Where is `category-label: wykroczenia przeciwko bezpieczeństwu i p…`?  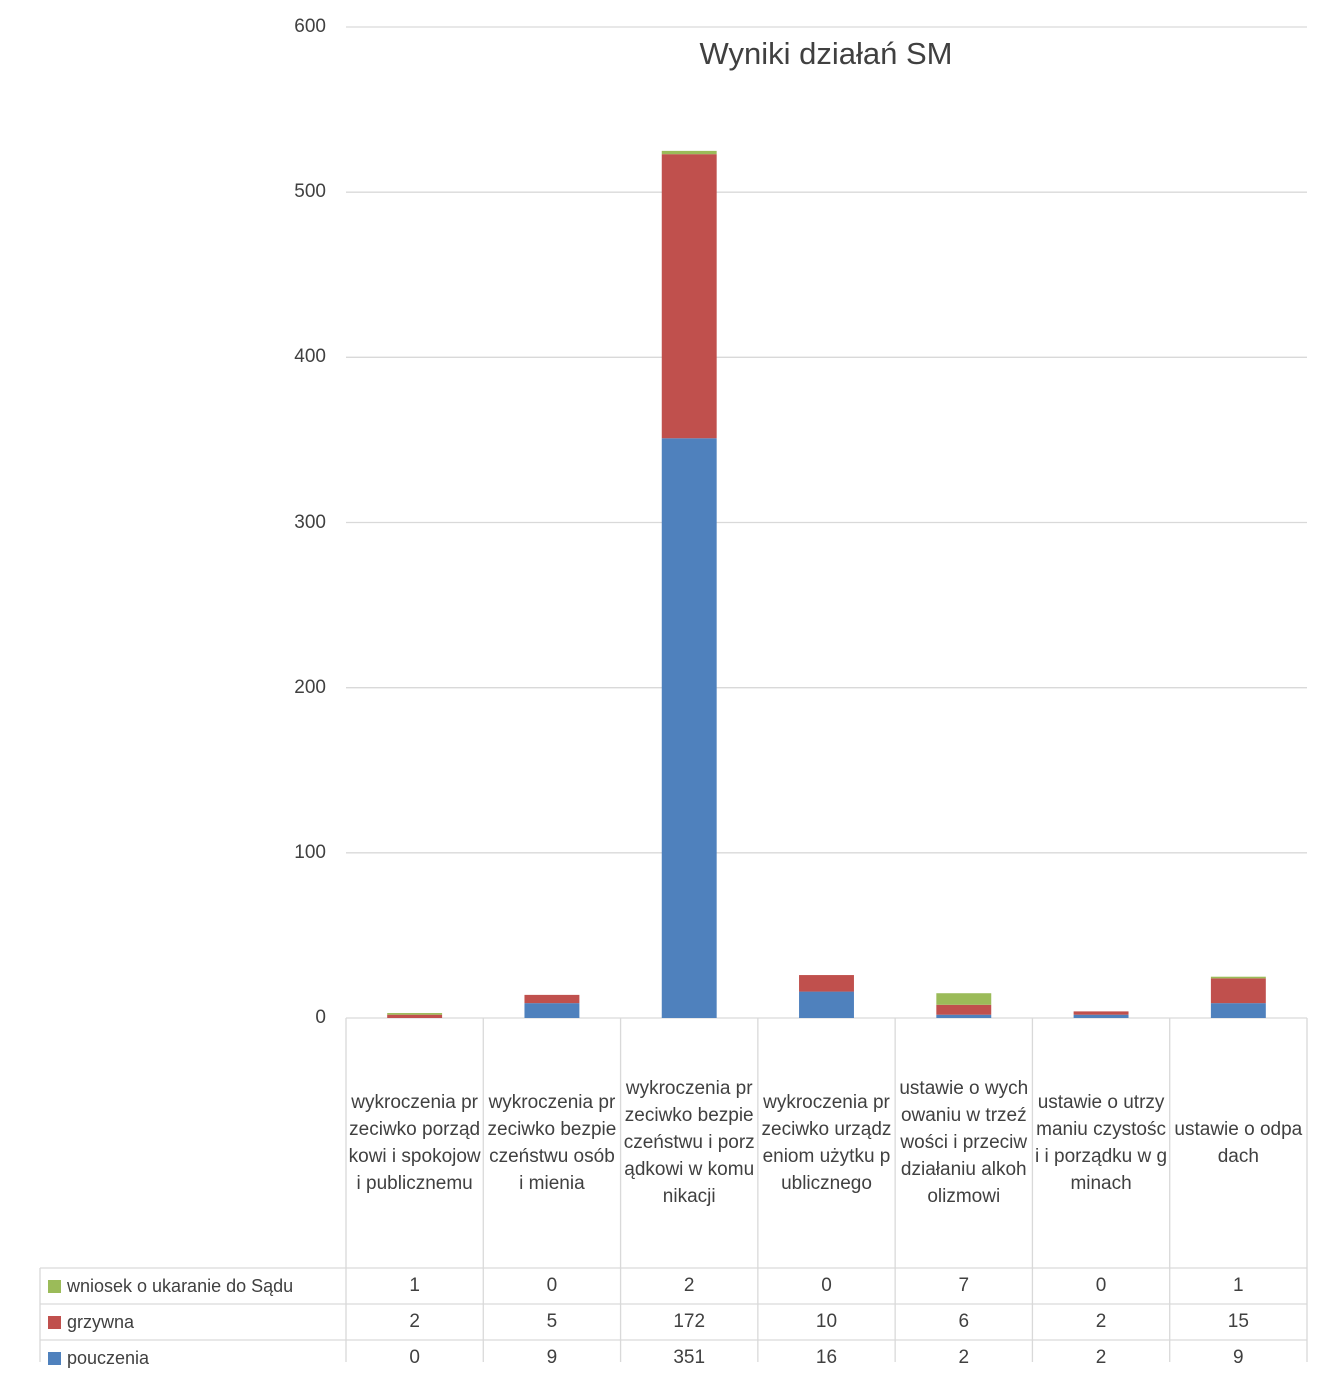 category-label: wykroczenia przeciwko bezpieczeństwu i p… is located at coordinates (689, 1142).